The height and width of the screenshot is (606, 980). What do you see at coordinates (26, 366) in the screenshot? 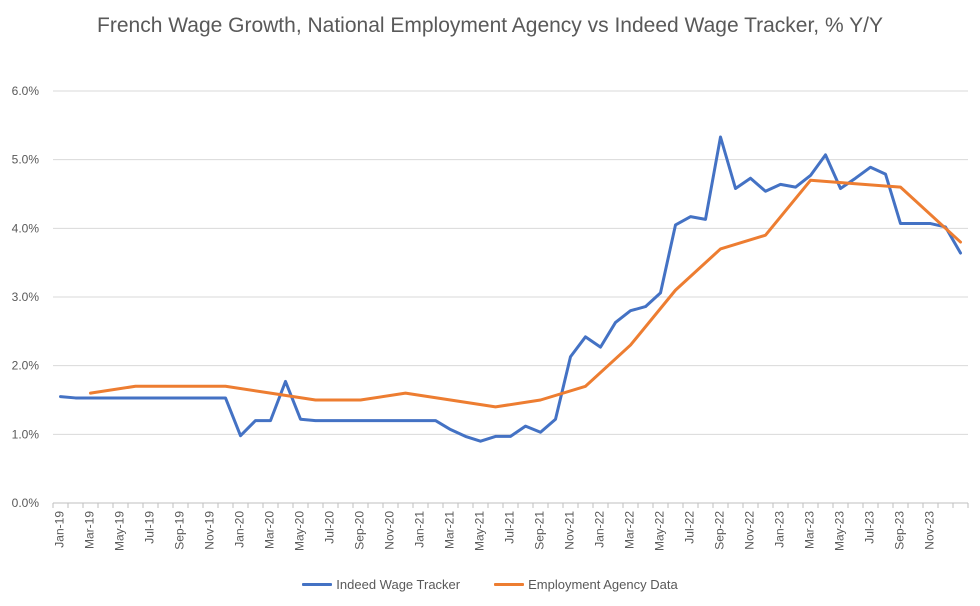
I see `y-tick-label: 2.0%` at bounding box center [26, 366].